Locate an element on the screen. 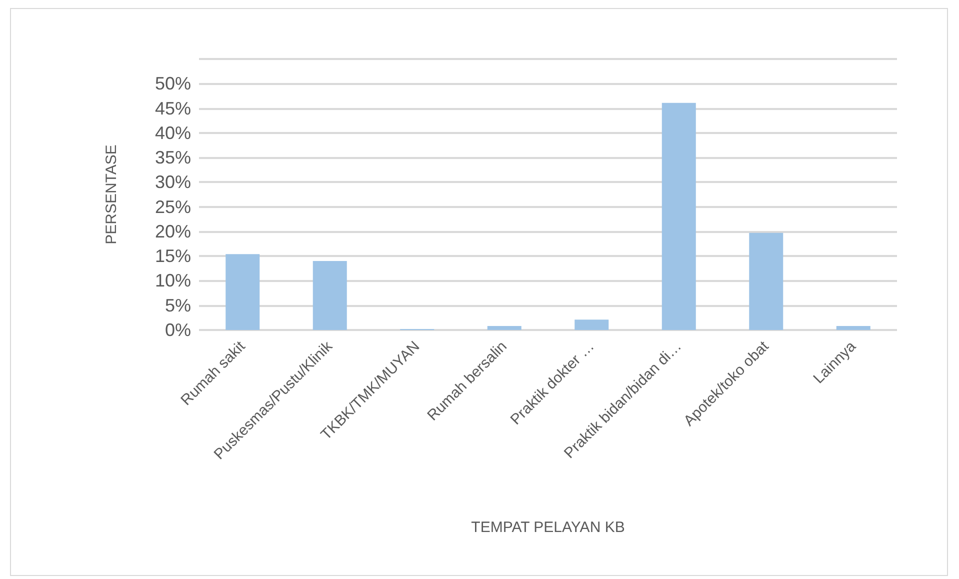  y-tick-label: 25% is located at coordinates (172, 206).